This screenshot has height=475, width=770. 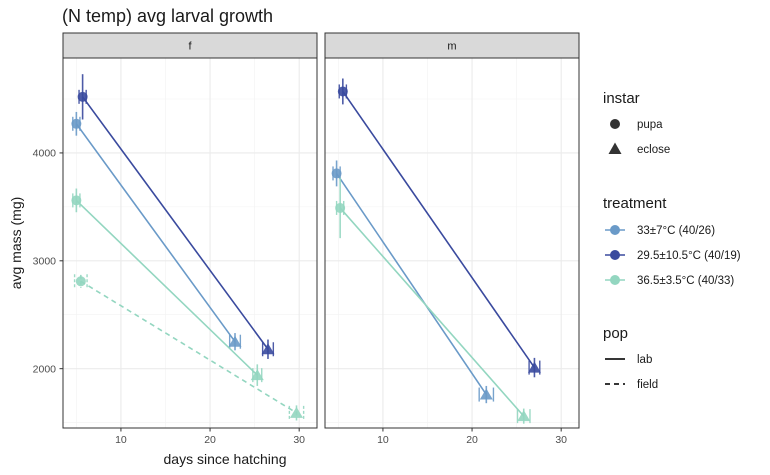 What do you see at coordinates (45, 154) in the screenshot?
I see `y-tick-label: 4000` at bounding box center [45, 154].